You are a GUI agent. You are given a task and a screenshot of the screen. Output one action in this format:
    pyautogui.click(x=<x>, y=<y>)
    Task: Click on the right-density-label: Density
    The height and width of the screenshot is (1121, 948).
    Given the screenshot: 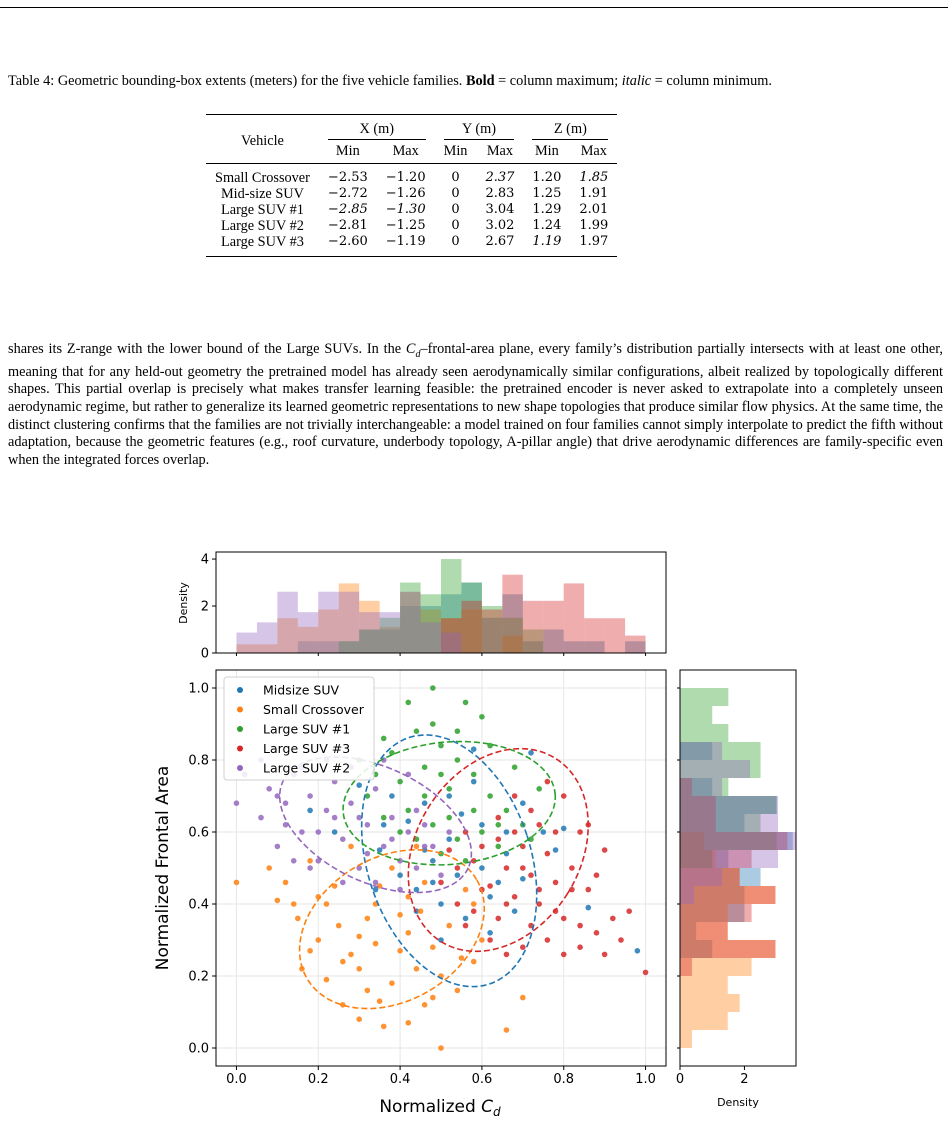 What is the action you would take?
    pyautogui.click(x=738, y=1102)
    